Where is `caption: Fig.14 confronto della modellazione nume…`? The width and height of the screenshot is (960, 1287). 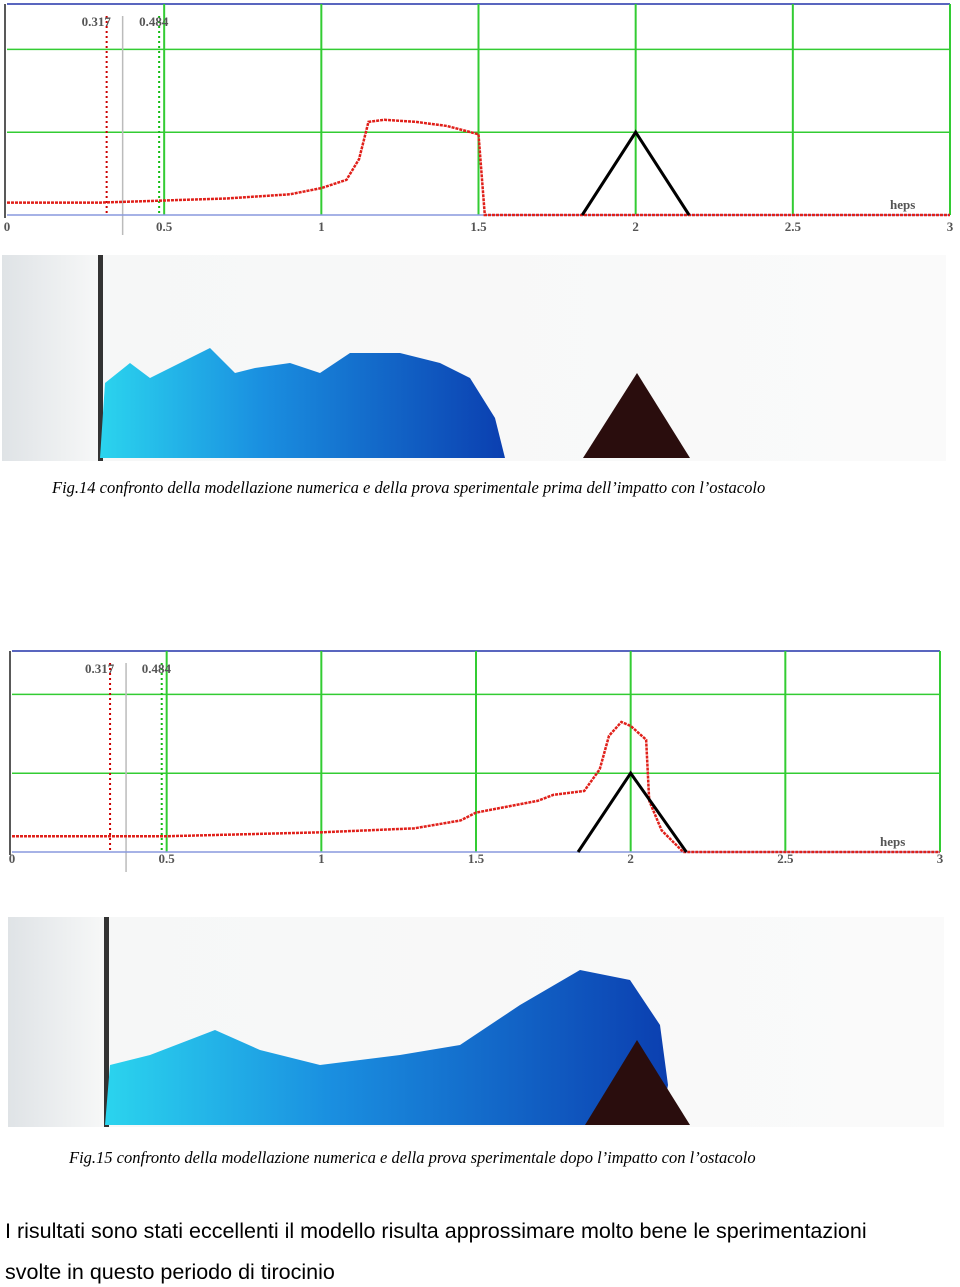 caption: Fig.14 confronto della modellazione nume… is located at coordinates (409, 487).